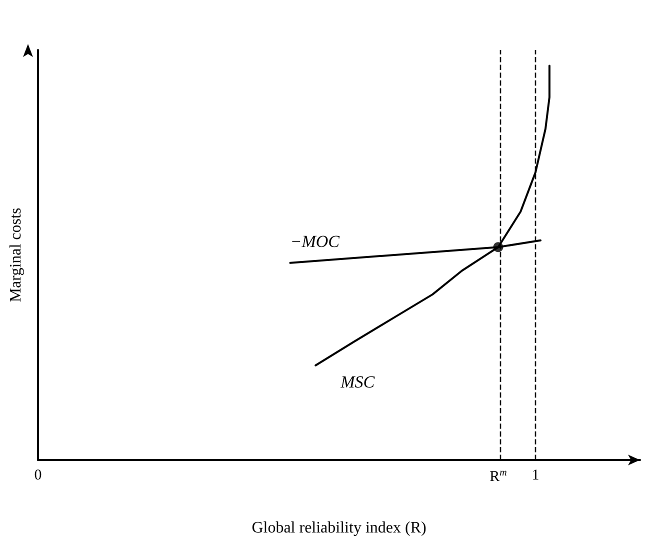 The width and height of the screenshot is (655, 557). What do you see at coordinates (358, 382) in the screenshot?
I see `series-label: MSC` at bounding box center [358, 382].